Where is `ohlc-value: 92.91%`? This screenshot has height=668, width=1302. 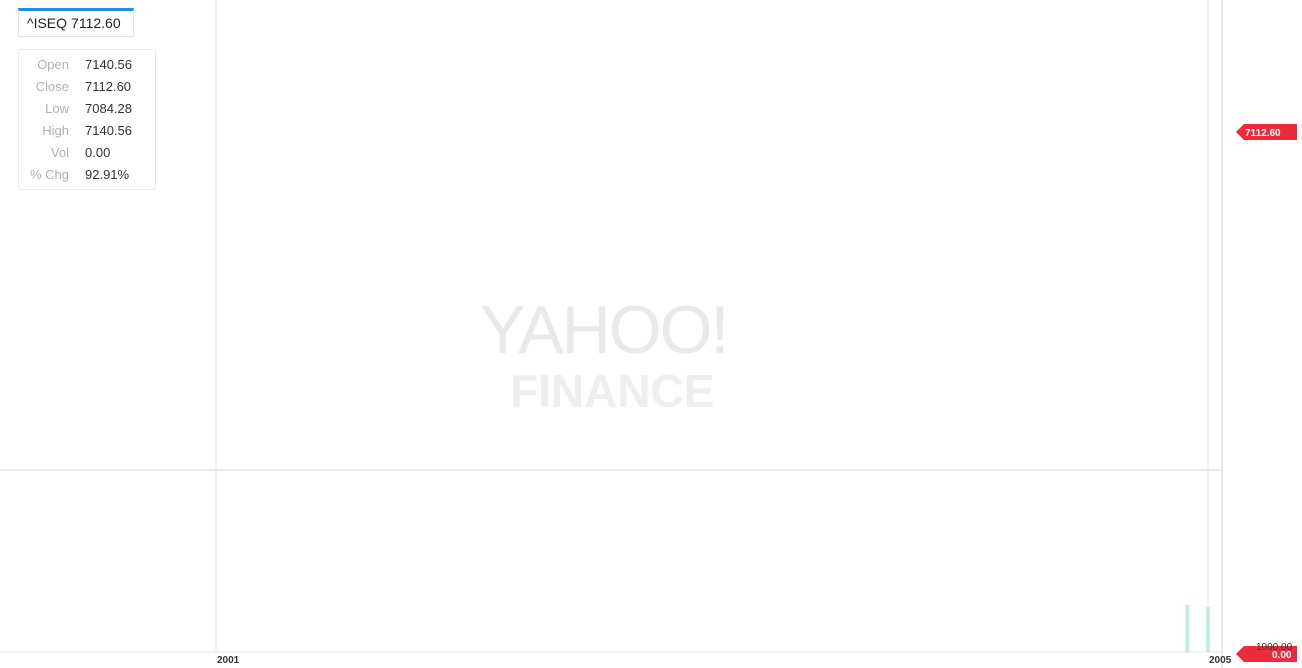
ohlc-value: 92.91% is located at coordinates (107, 174).